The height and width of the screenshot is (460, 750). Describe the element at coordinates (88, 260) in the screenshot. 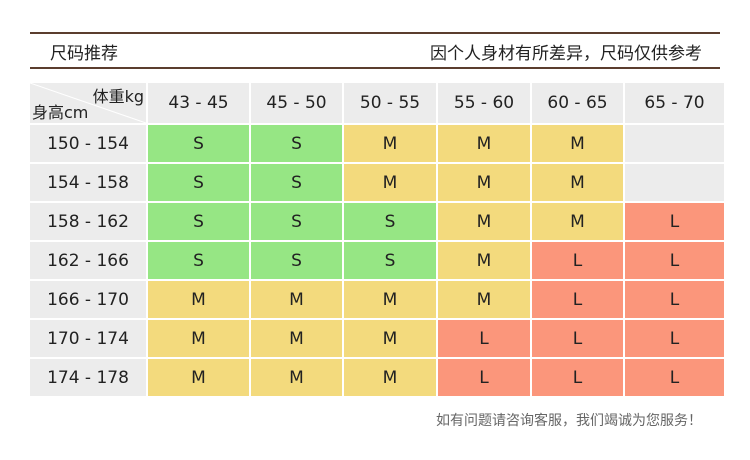

I see `height-row-header: 162 - 166` at that location.